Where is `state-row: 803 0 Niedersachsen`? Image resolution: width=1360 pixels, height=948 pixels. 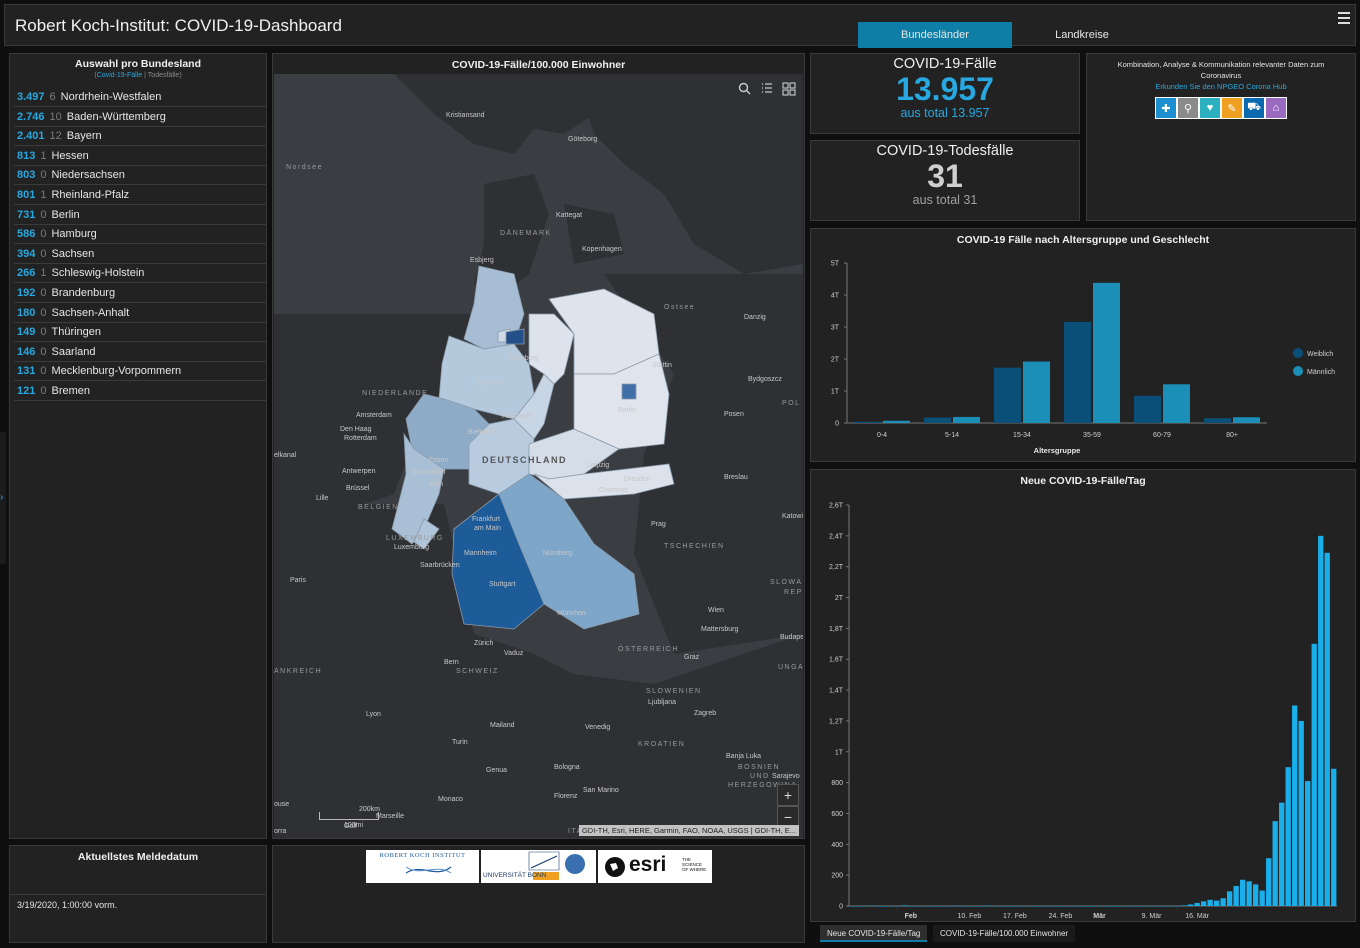
state-row: 803 0 Niedersachsen is located at coordinates (140, 176).